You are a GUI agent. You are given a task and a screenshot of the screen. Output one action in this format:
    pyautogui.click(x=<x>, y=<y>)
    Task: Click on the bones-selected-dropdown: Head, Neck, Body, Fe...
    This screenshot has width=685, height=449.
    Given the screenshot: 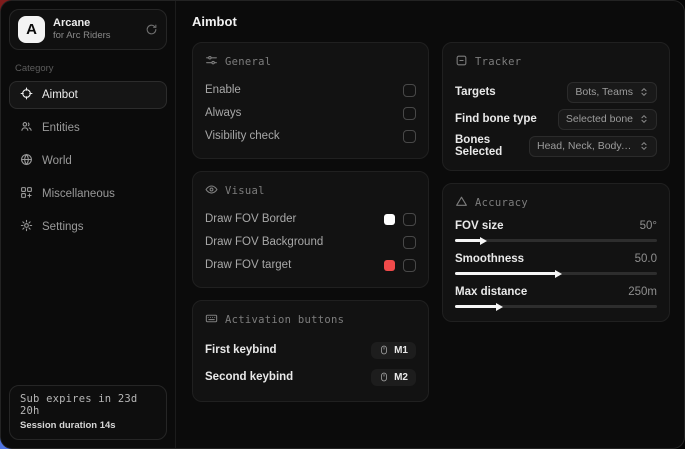 What is the action you would take?
    pyautogui.click(x=593, y=146)
    